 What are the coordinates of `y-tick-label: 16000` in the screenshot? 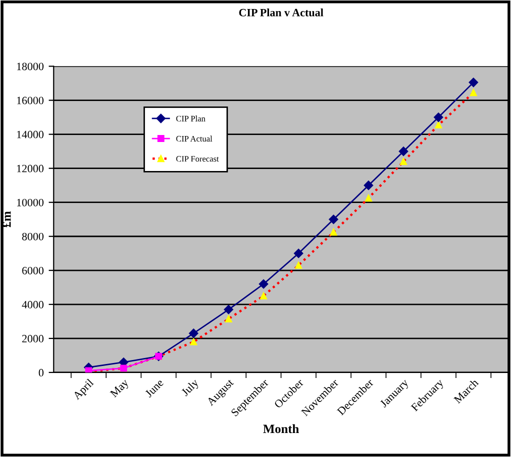 It's located at (30, 100).